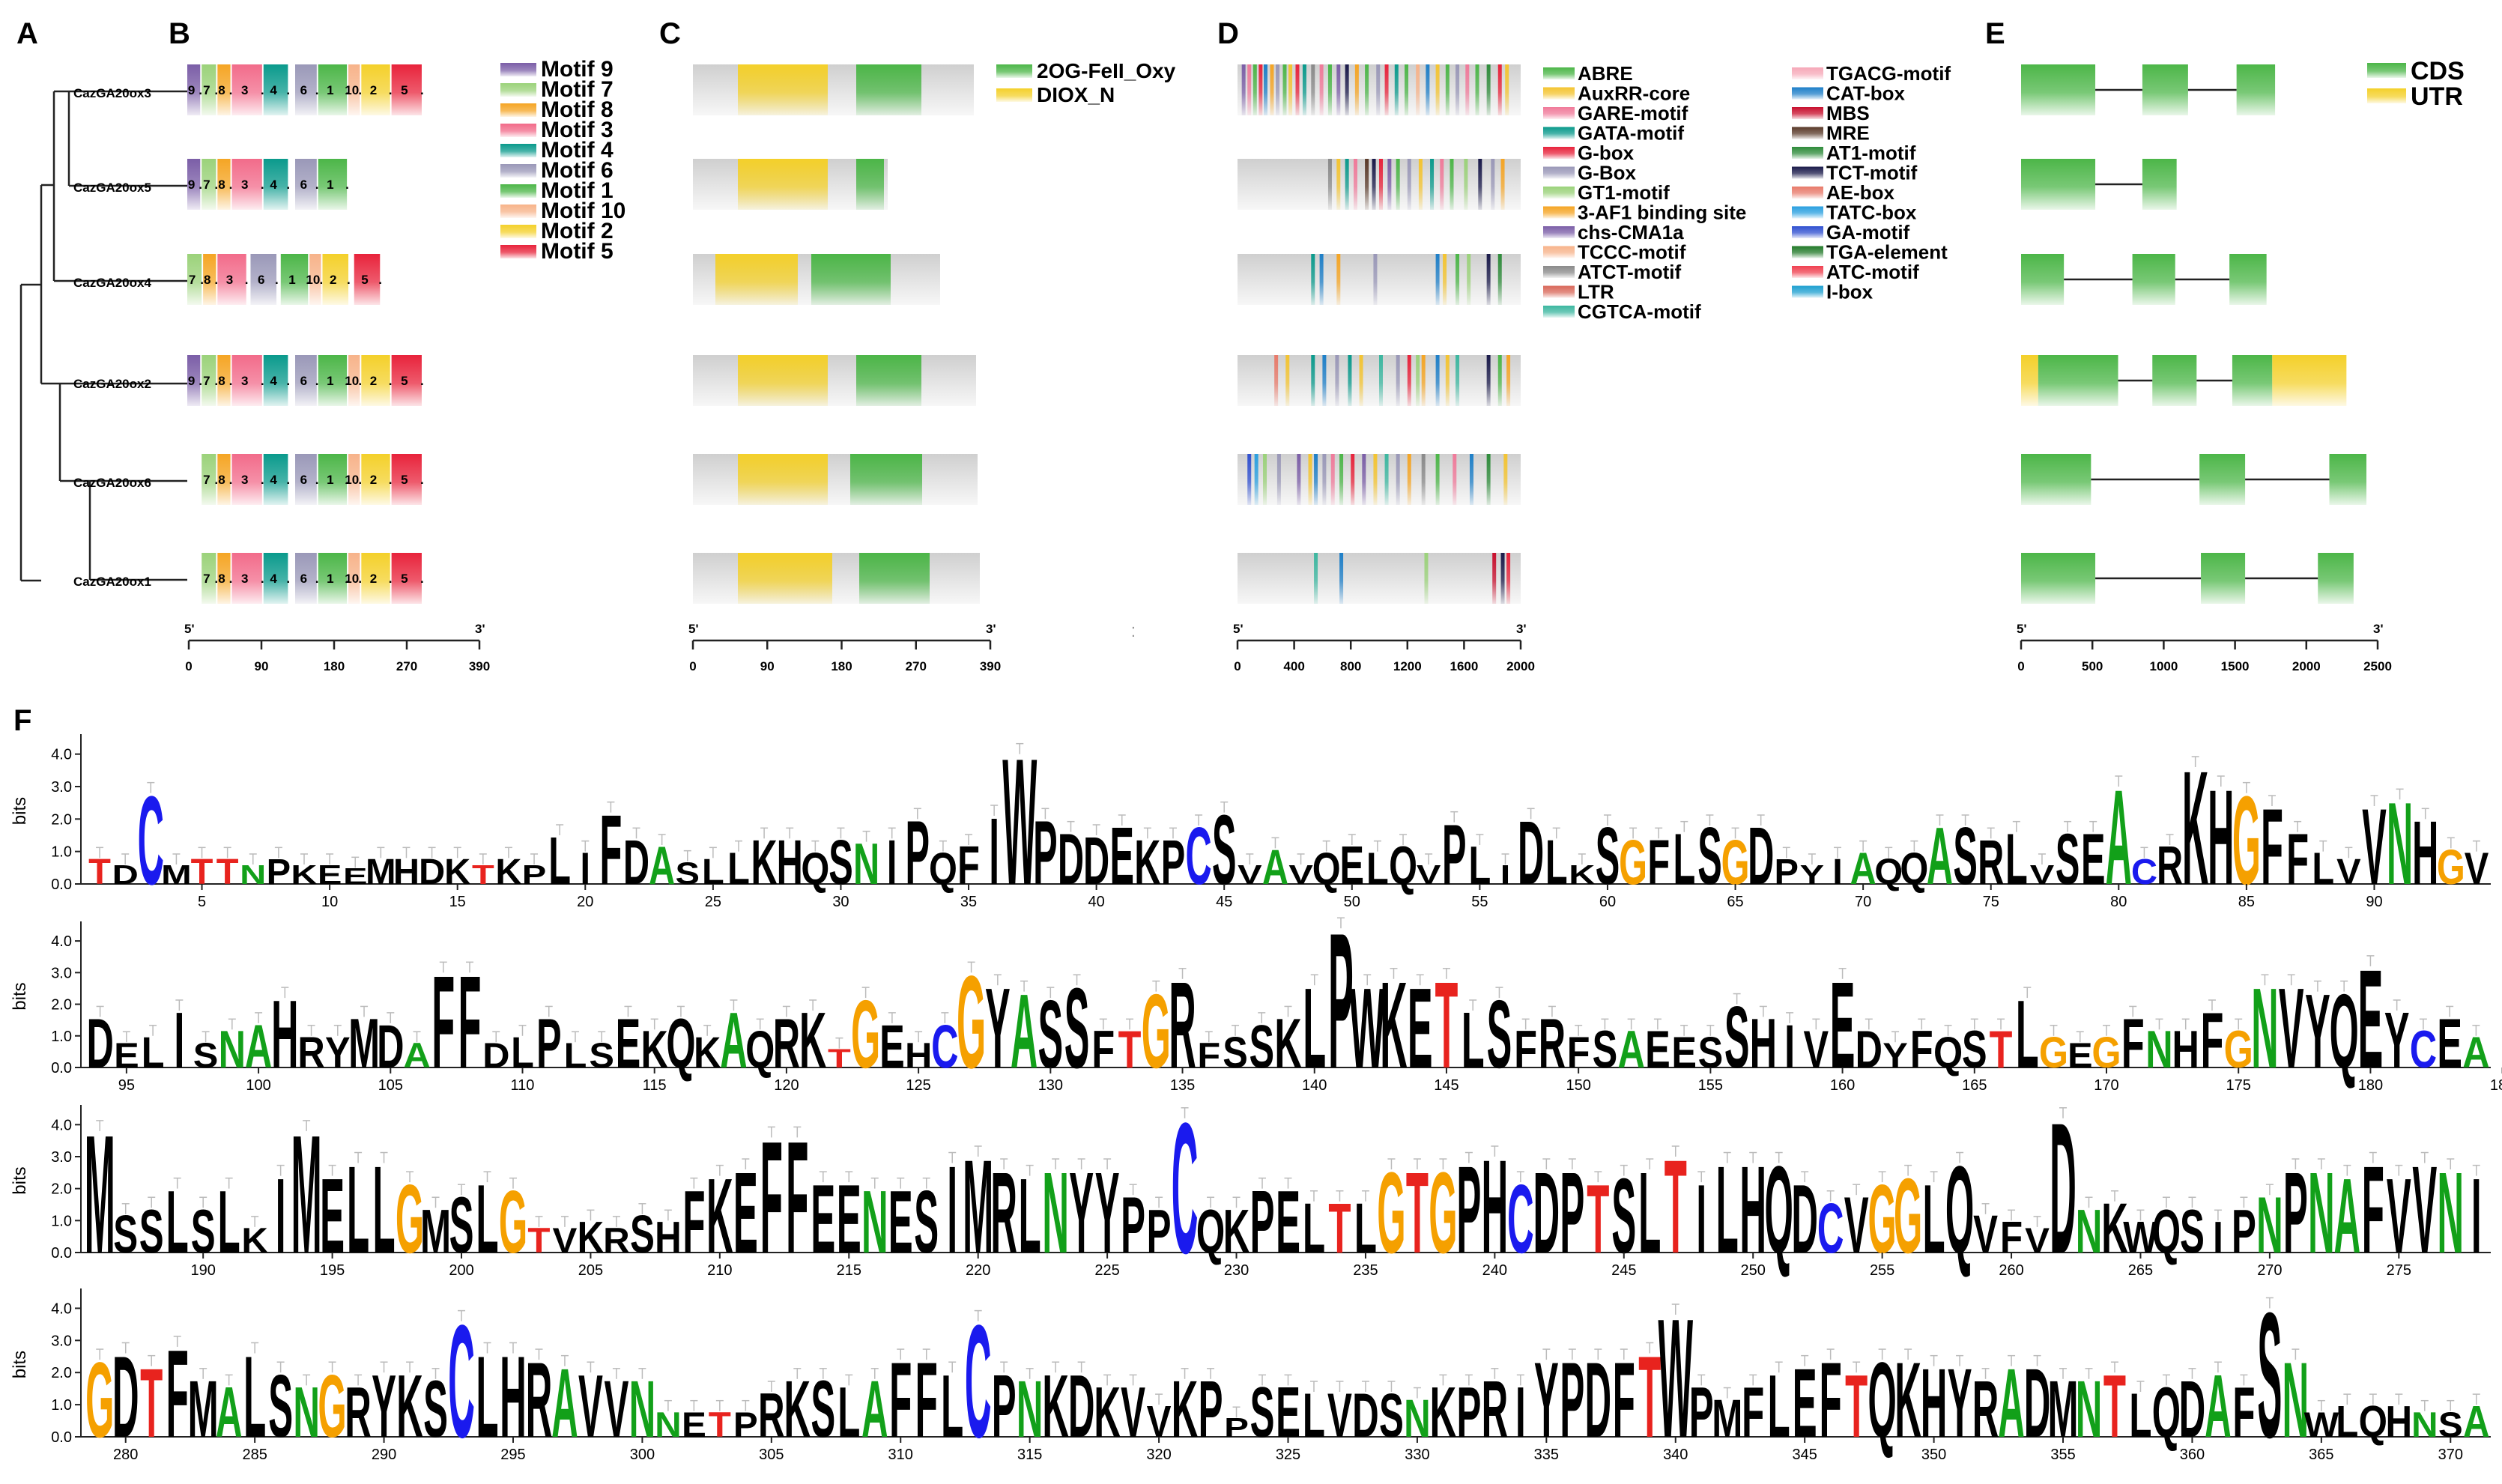 This screenshot has height=1484, width=2502. I want to click on axis-tick-label: 180, so click(335, 666).